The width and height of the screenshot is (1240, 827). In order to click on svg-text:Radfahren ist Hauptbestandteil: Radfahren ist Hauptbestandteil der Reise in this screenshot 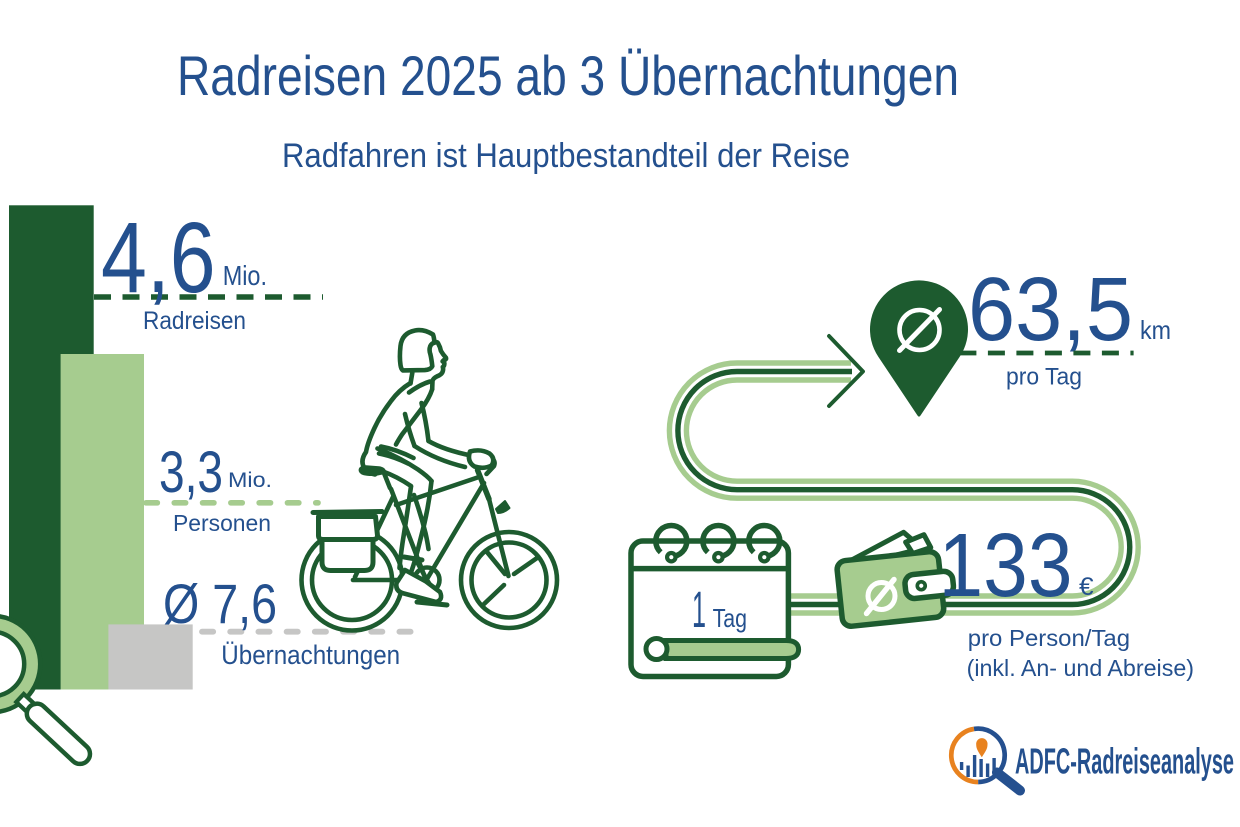, I will do `click(566, 156)`.